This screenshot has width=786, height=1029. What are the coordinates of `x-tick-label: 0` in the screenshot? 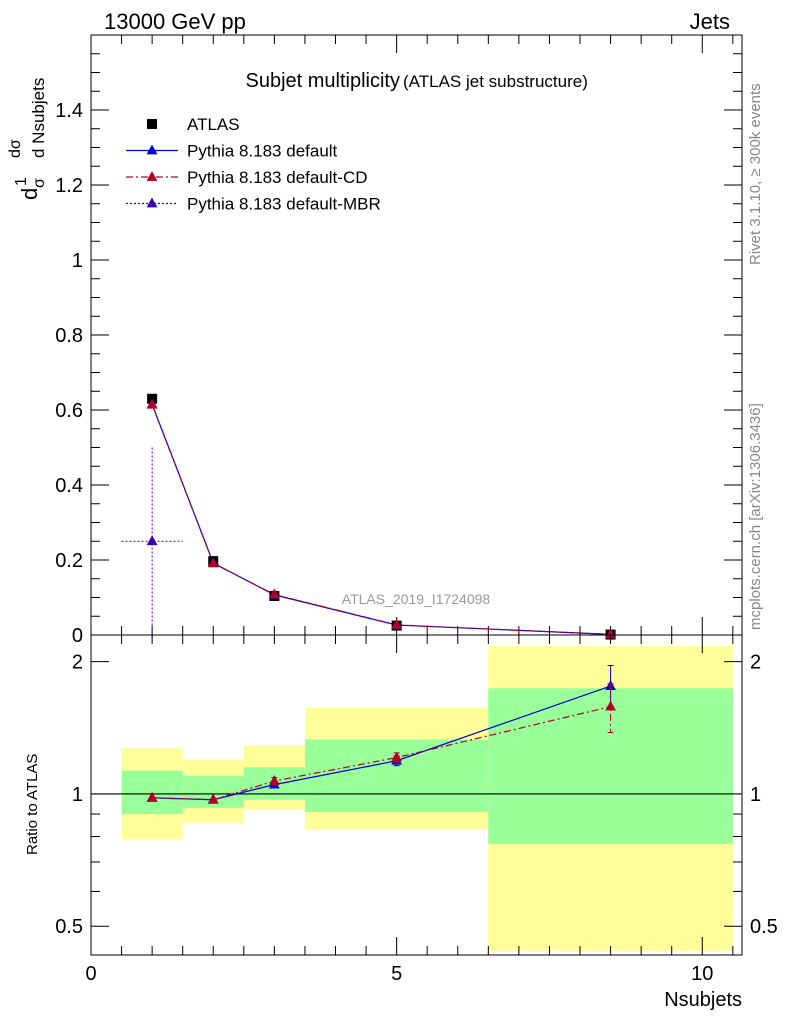 It's located at (90, 974).